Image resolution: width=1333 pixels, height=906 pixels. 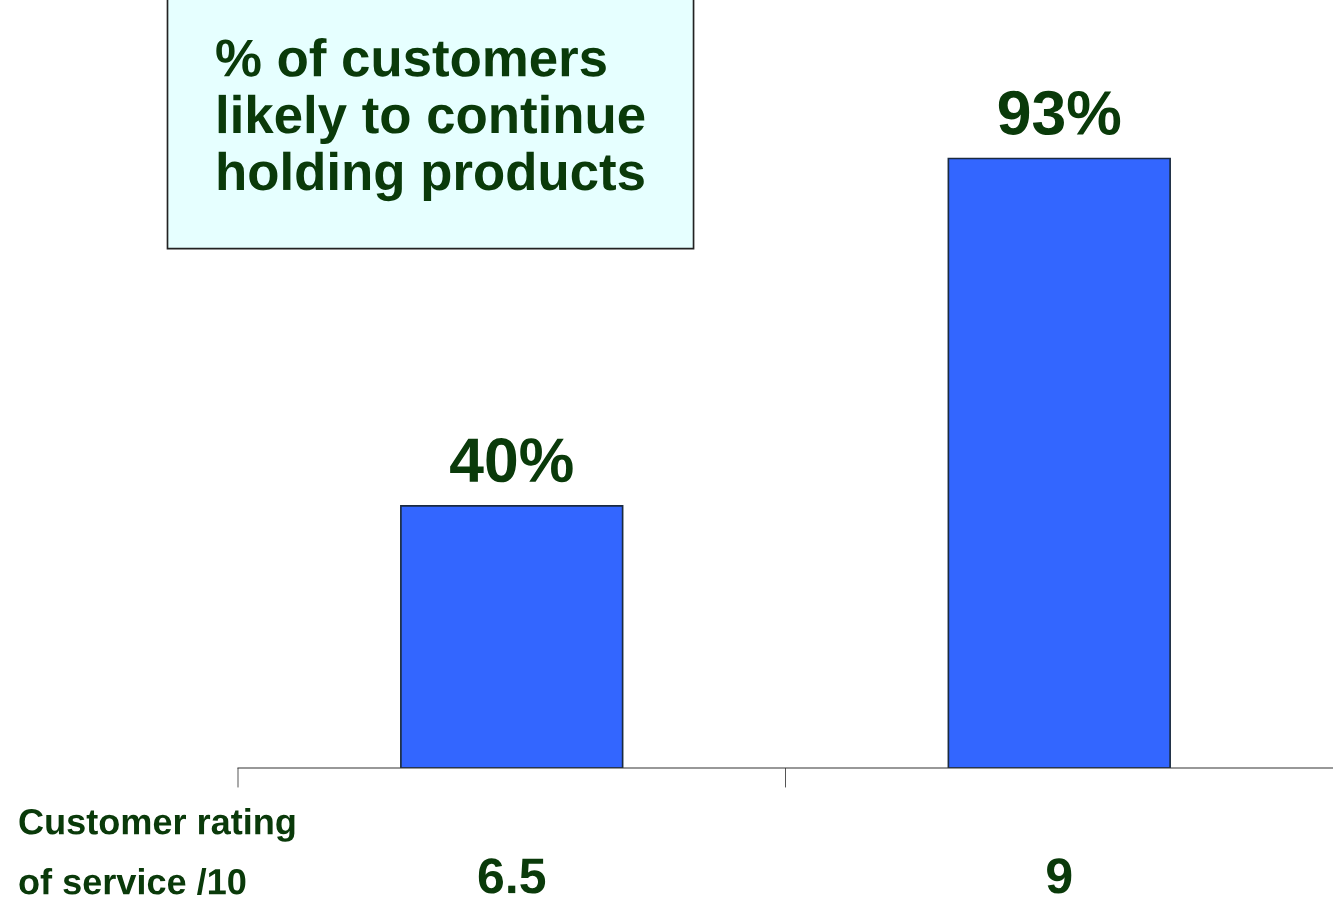 I want to click on x-tick-label: 6.5, so click(x=512, y=876).